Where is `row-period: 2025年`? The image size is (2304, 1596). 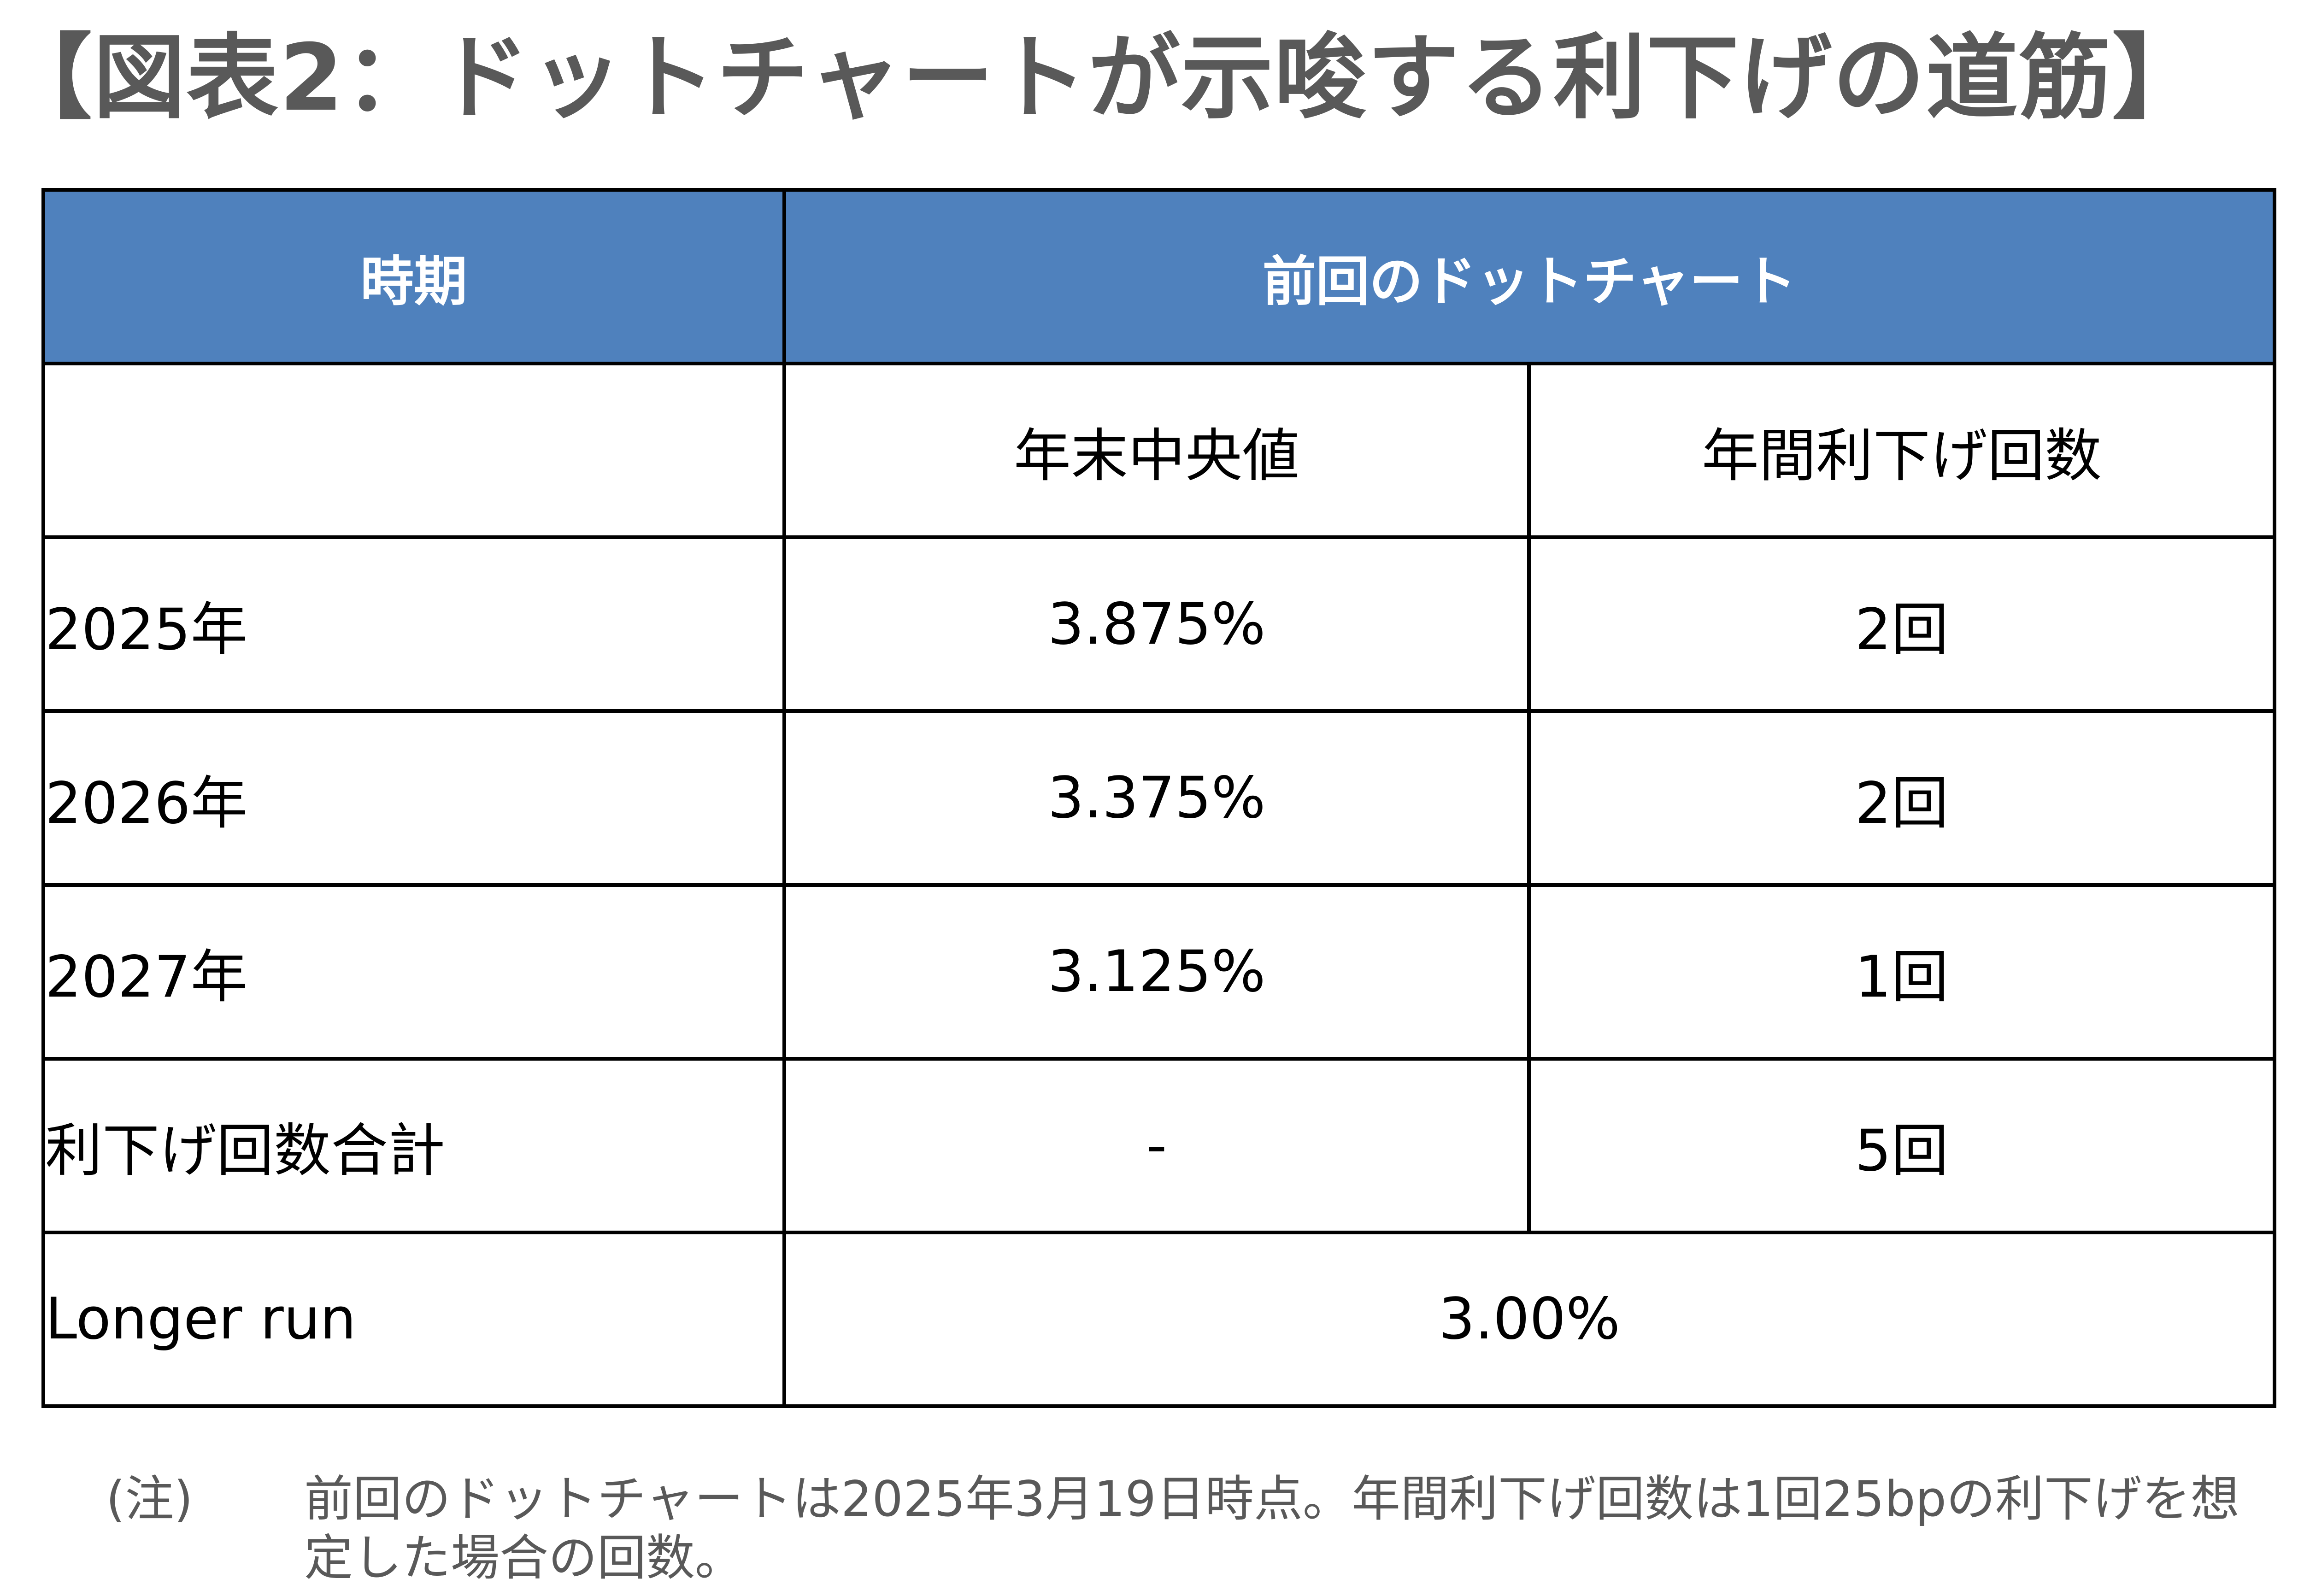 row-period: 2025年 is located at coordinates (413, 624).